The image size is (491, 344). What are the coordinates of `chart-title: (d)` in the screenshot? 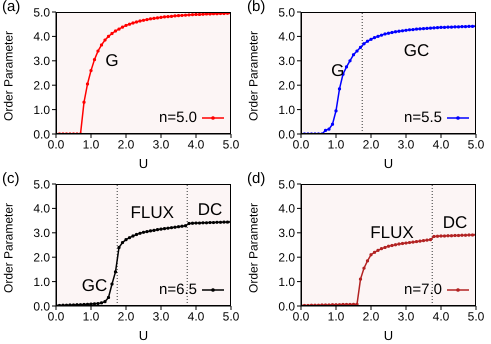 It's located at (256, 178).